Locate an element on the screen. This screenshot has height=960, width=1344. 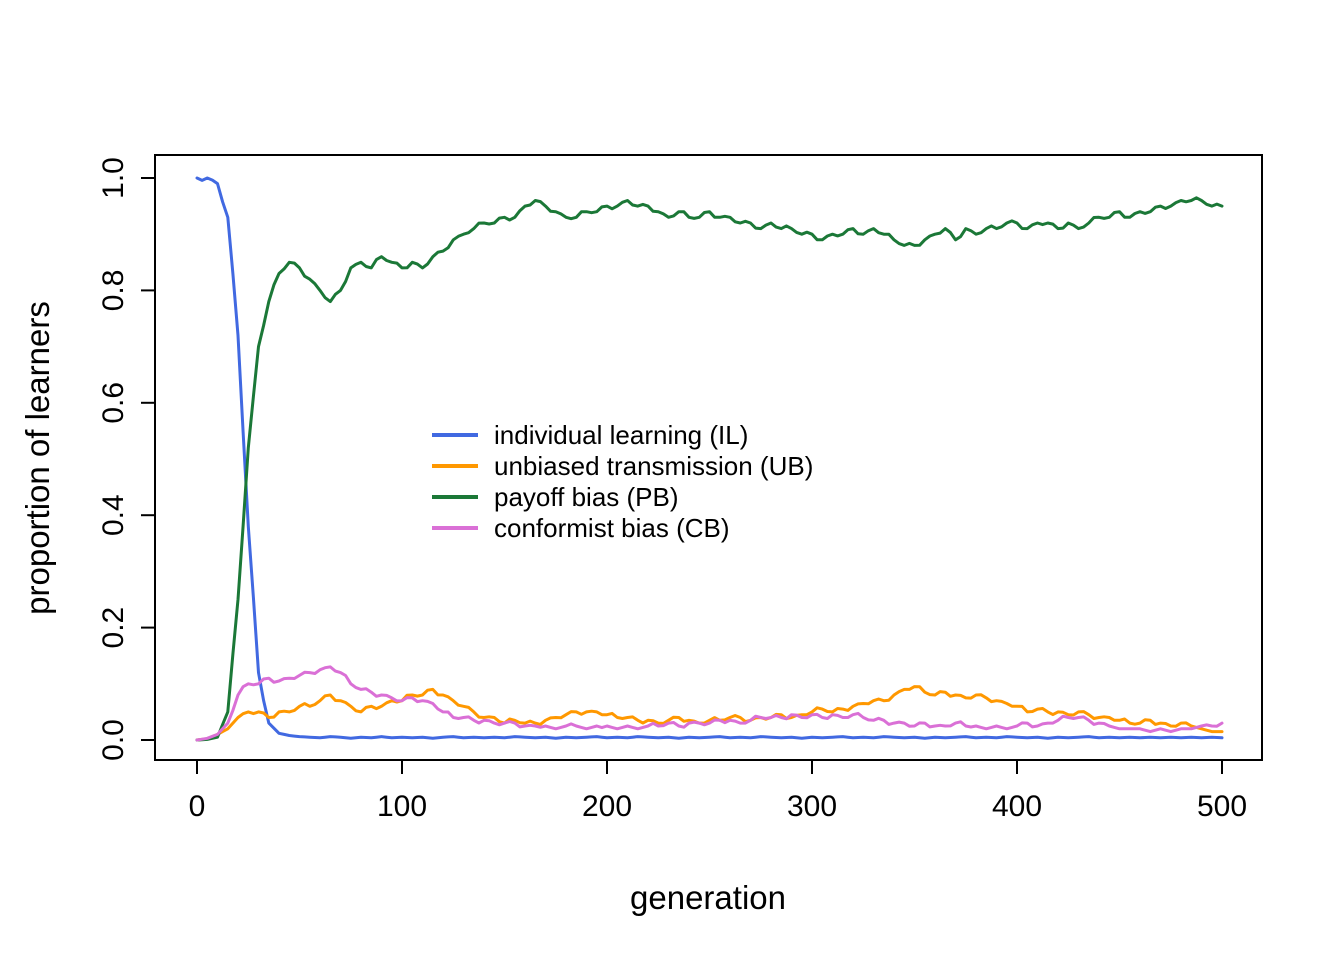
legend-label-pb: payoff bias (PB) is located at coordinates (586, 497).